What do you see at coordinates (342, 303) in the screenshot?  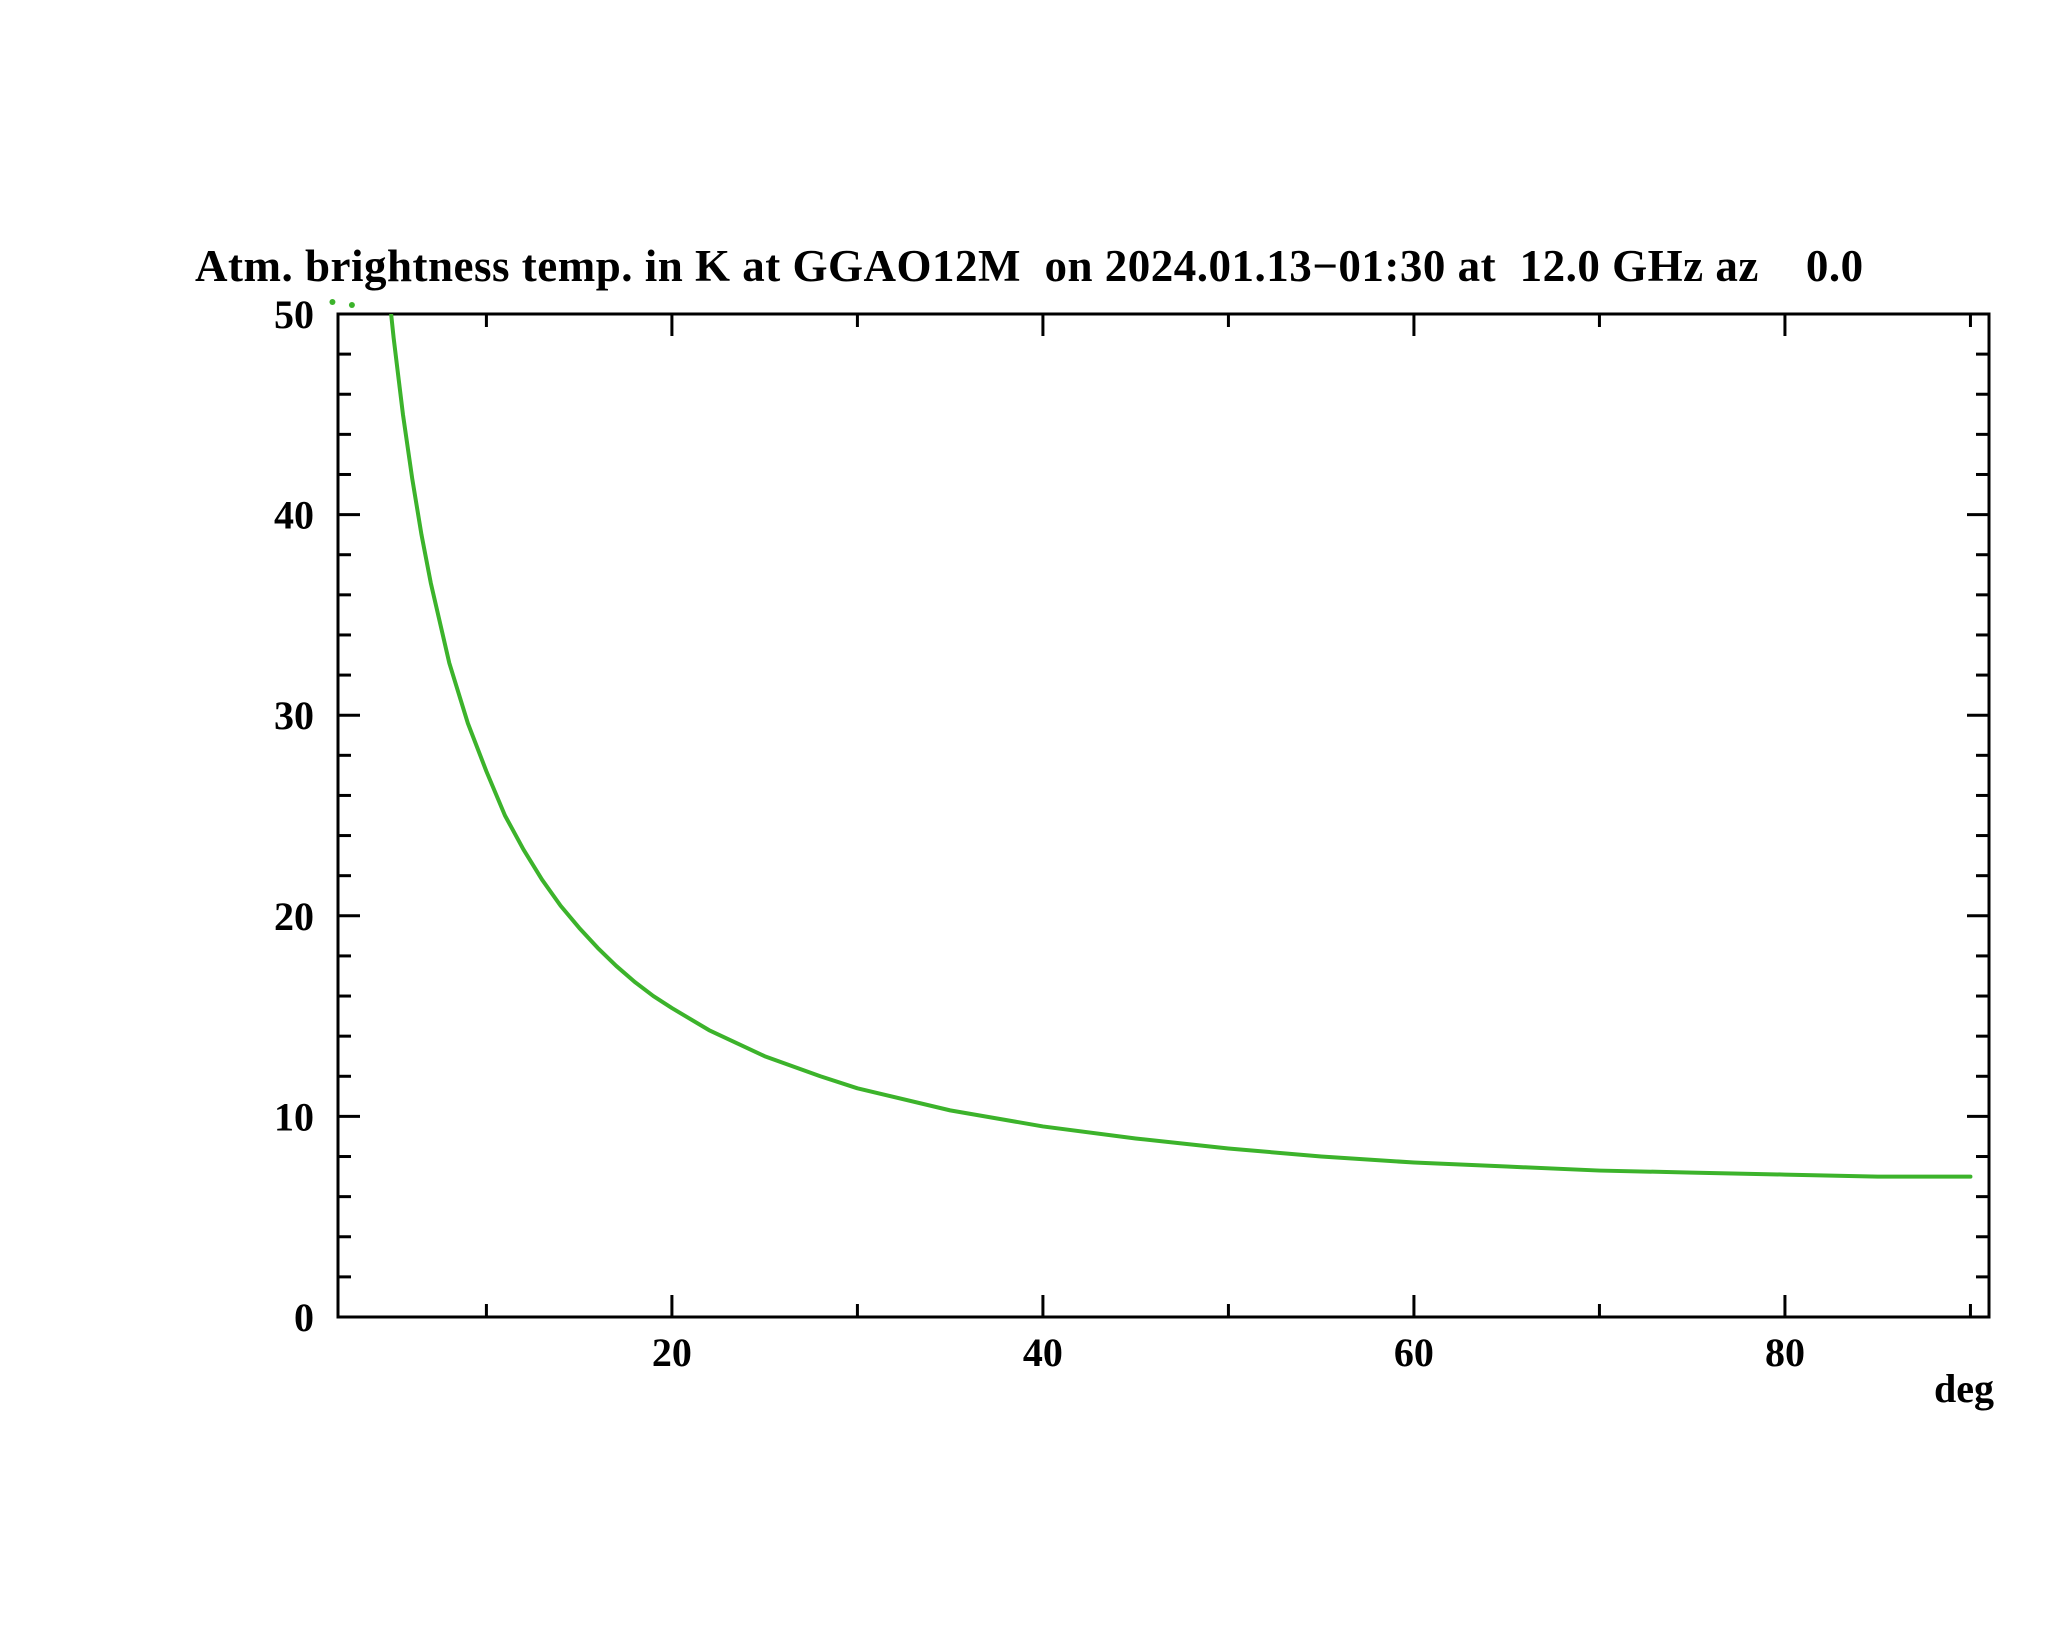 I see `overflow-sample-dots` at bounding box center [342, 303].